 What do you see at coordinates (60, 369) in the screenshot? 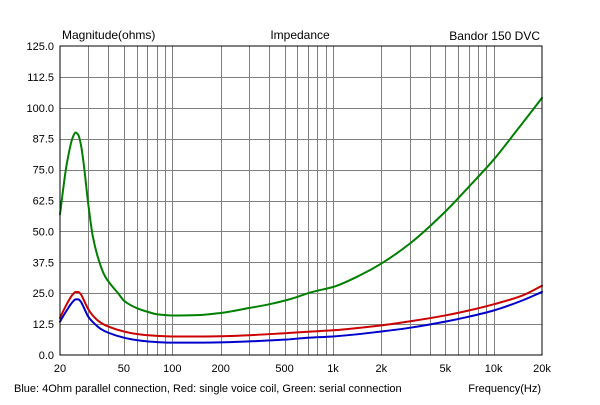
I see `x-tick-label: 20` at bounding box center [60, 369].